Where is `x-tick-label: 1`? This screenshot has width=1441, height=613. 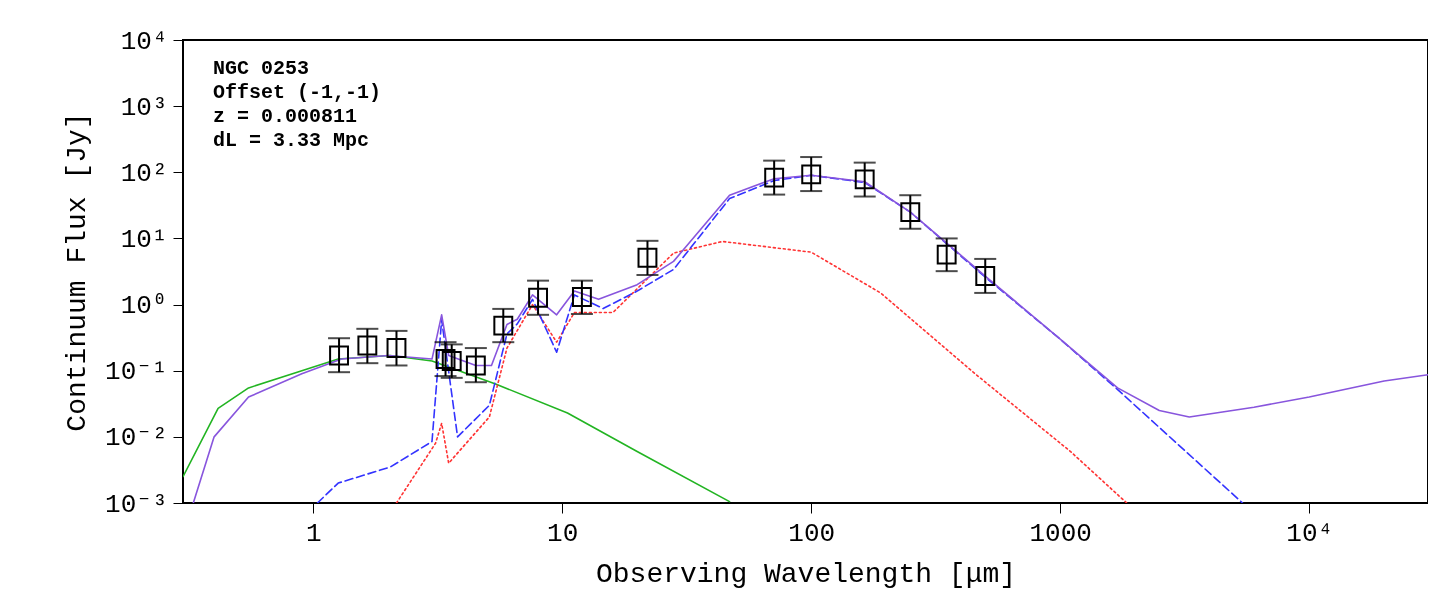
x-tick-label: 1 is located at coordinates (313, 533).